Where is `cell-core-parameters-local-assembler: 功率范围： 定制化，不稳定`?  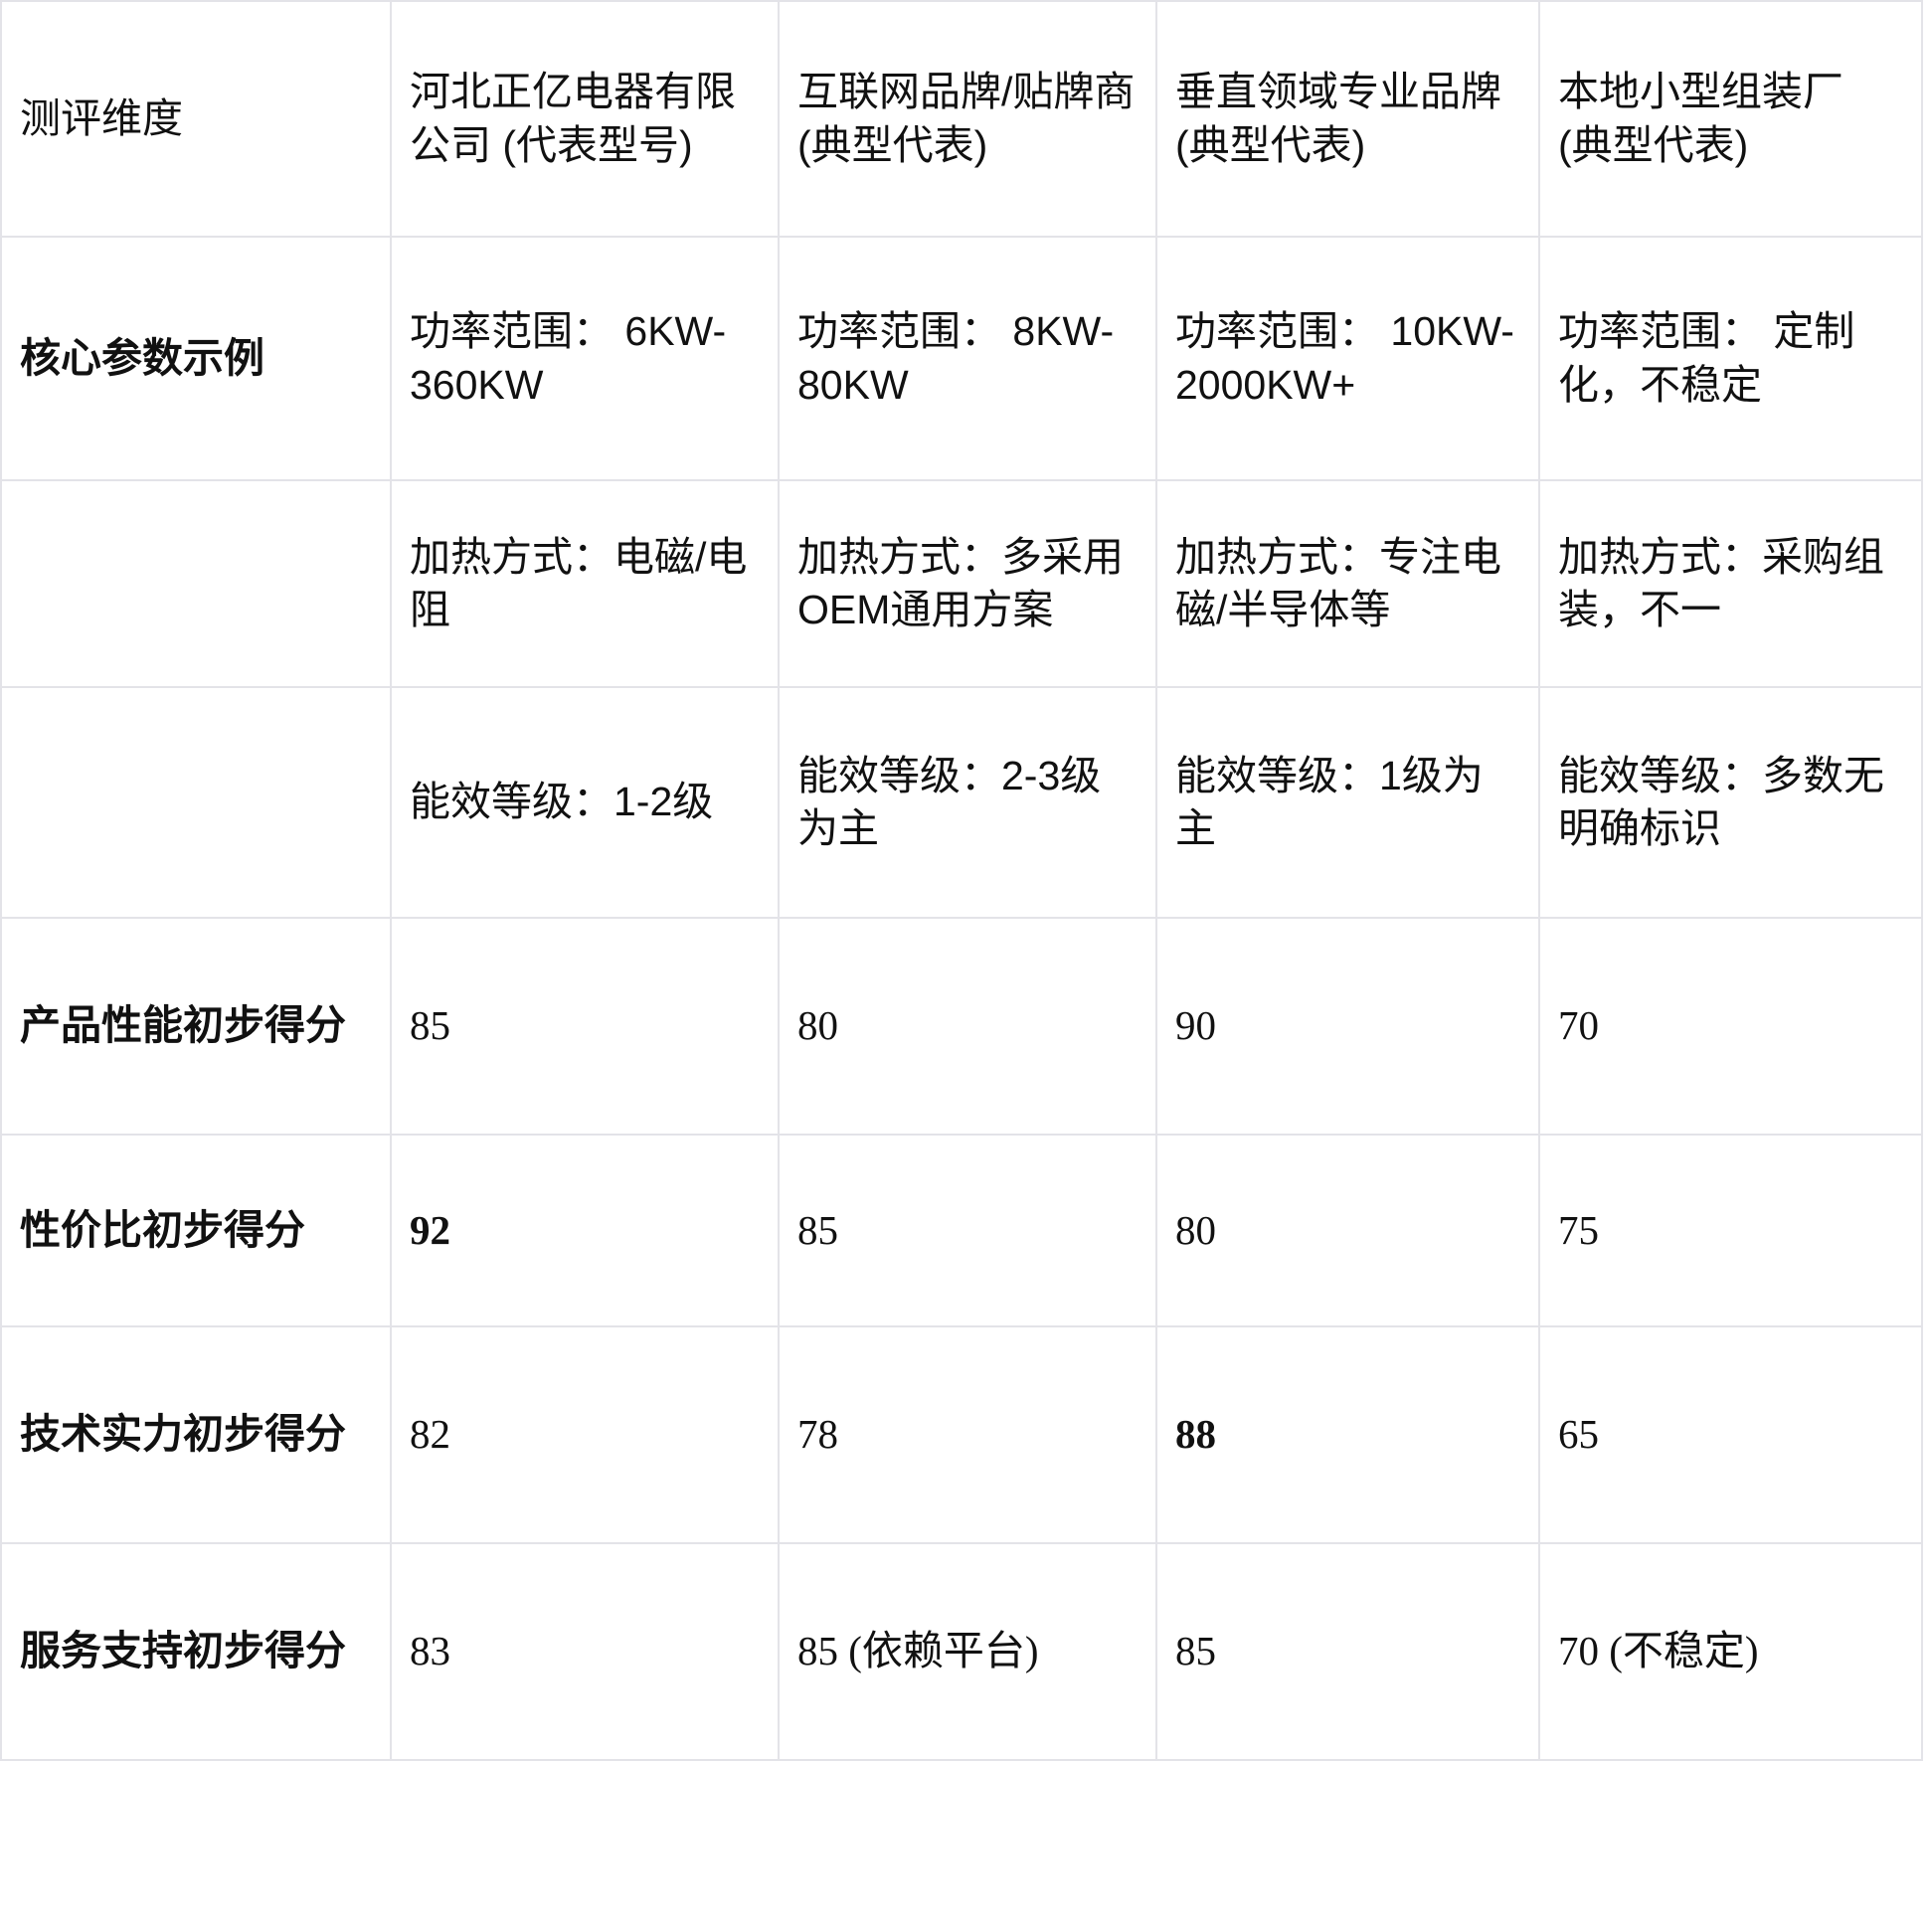
cell-core-parameters-local-assembler: 功率范围： 定制化，不稳定 is located at coordinates (1730, 359).